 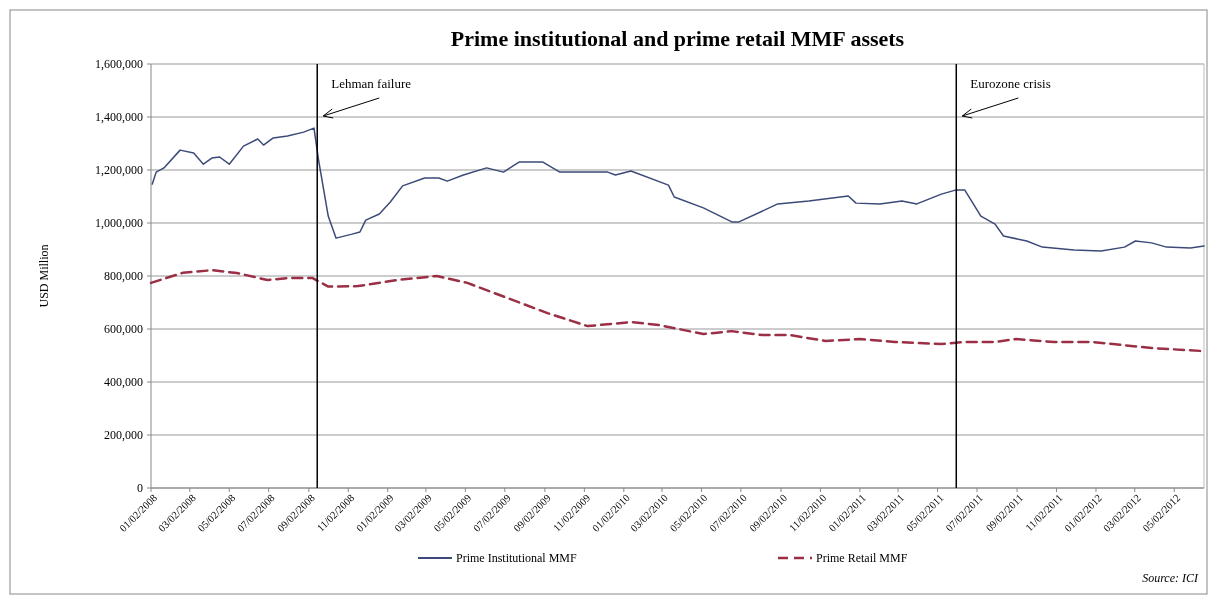 I want to click on y-tick-label: 400,000, so click(x=123, y=382).